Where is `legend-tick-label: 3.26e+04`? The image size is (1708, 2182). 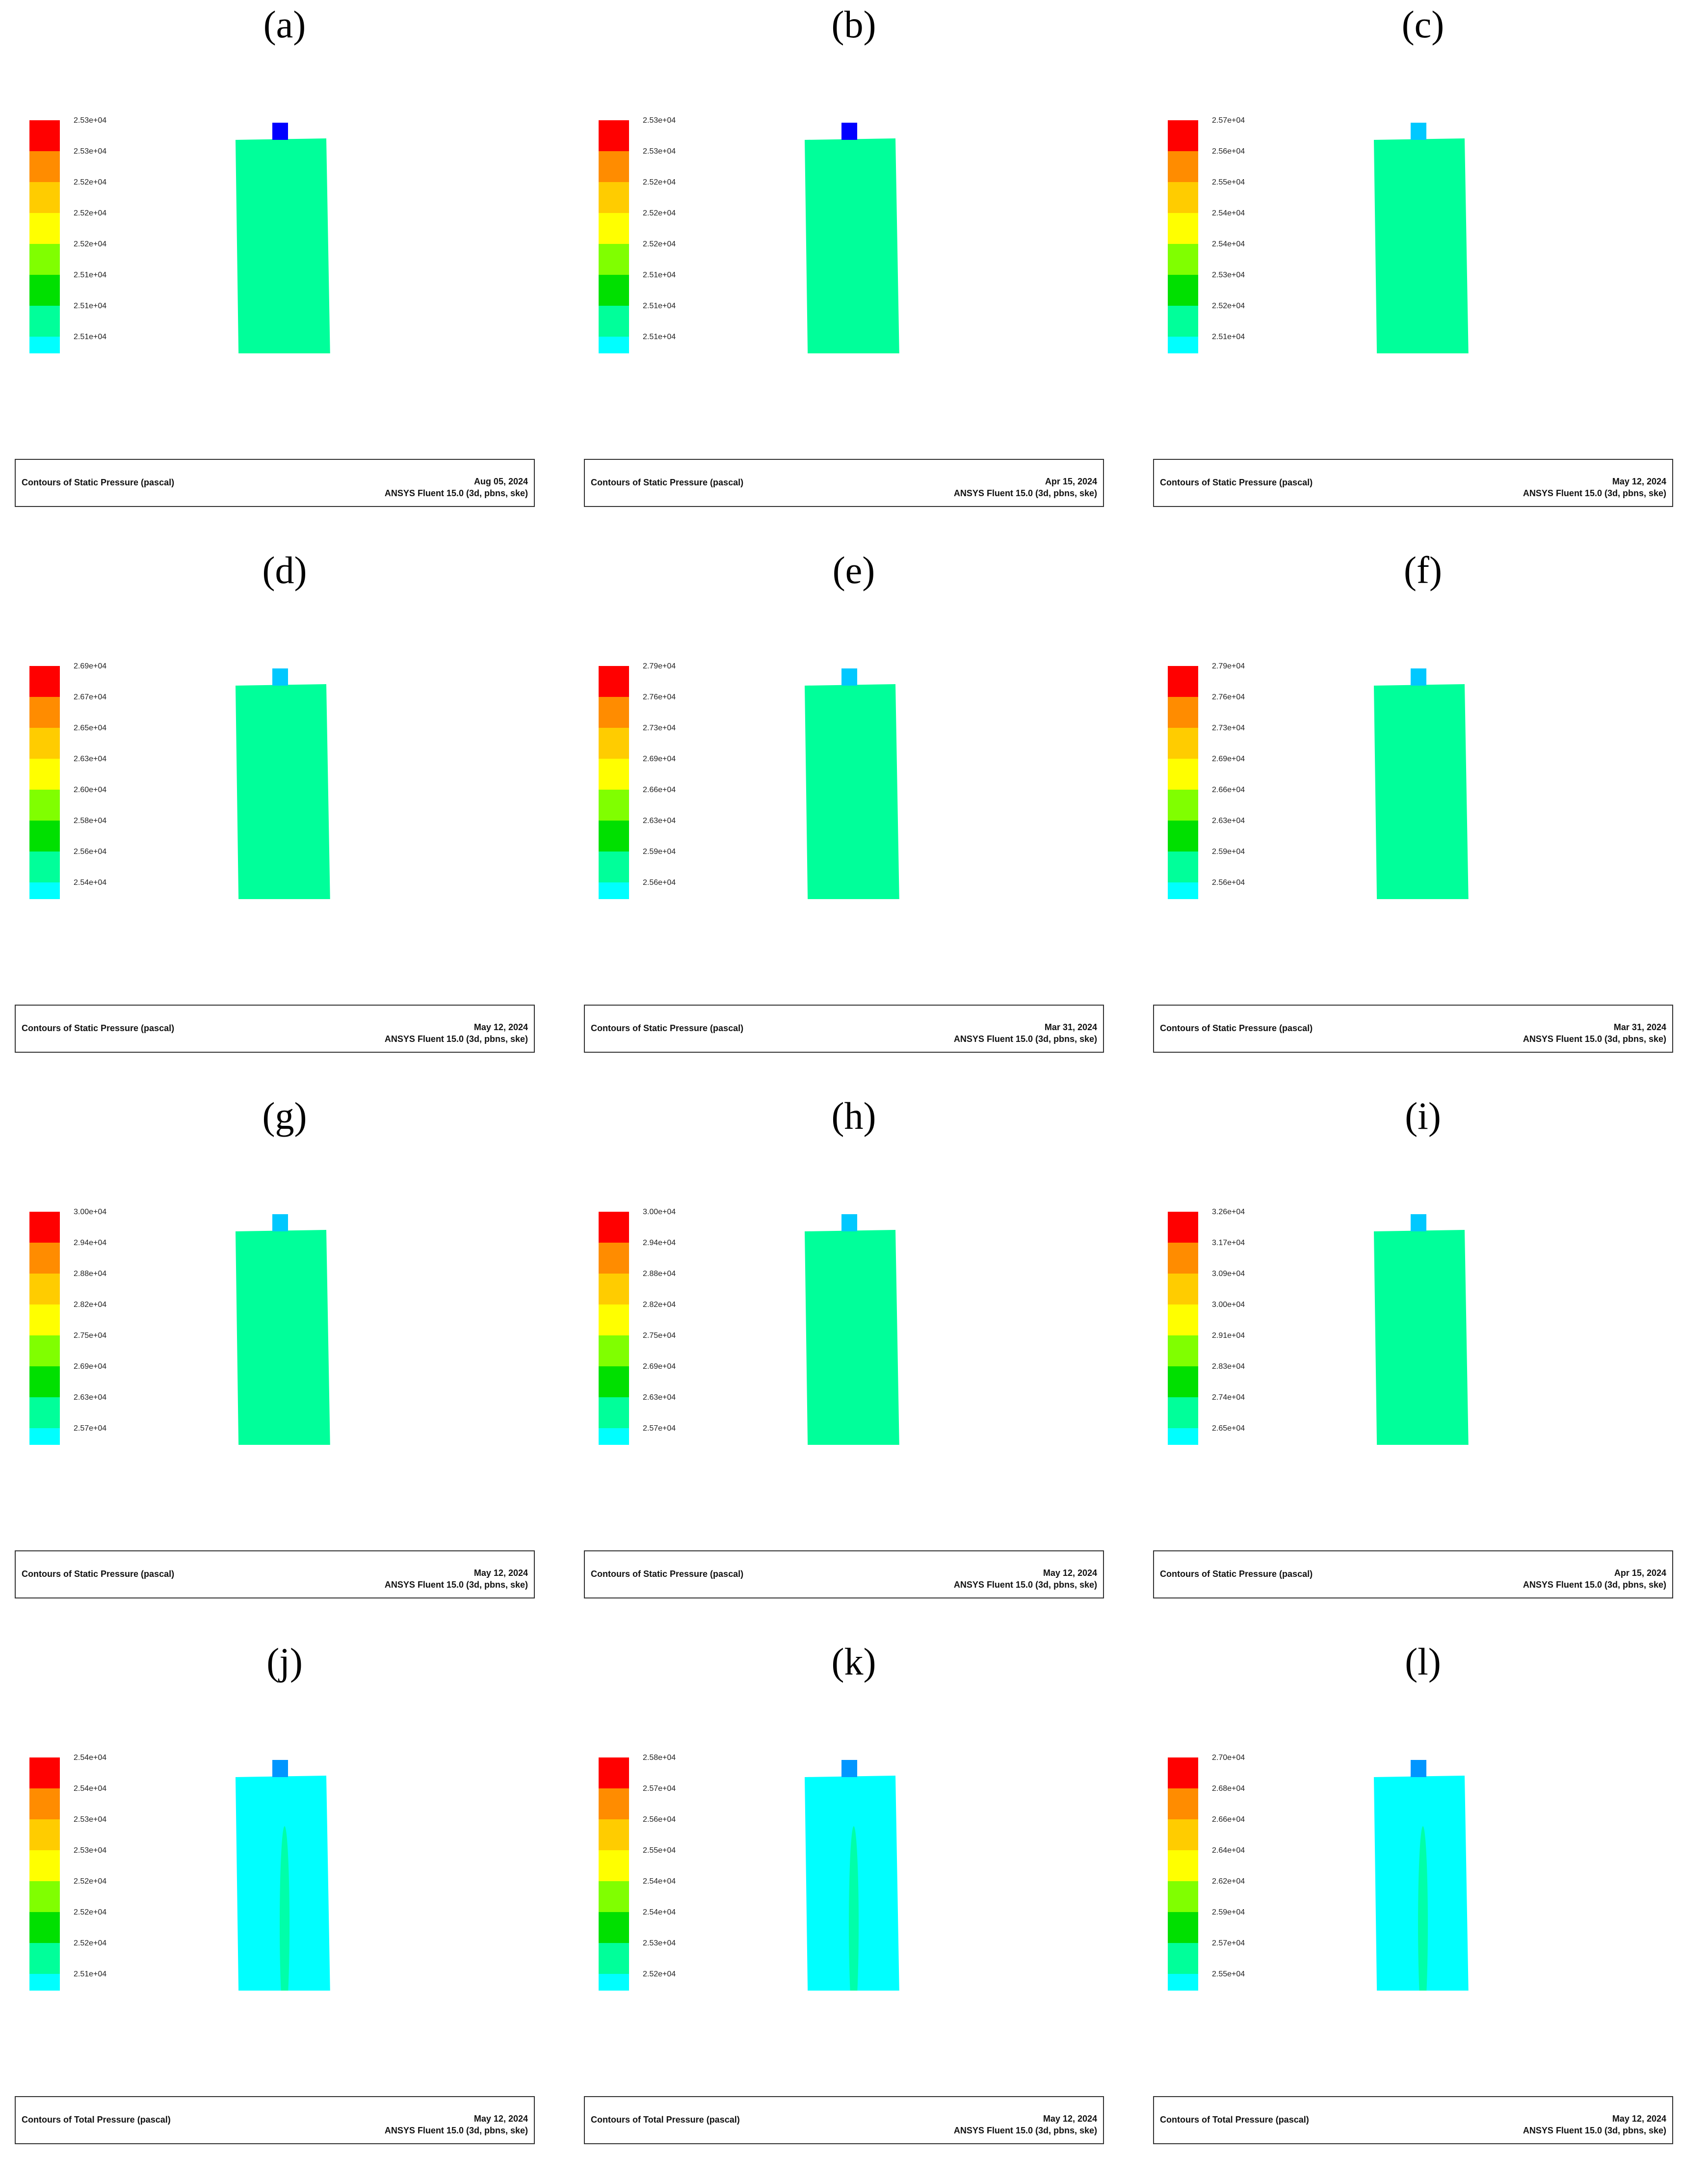
legend-tick-label: 3.26e+04 is located at coordinates (1228, 1212).